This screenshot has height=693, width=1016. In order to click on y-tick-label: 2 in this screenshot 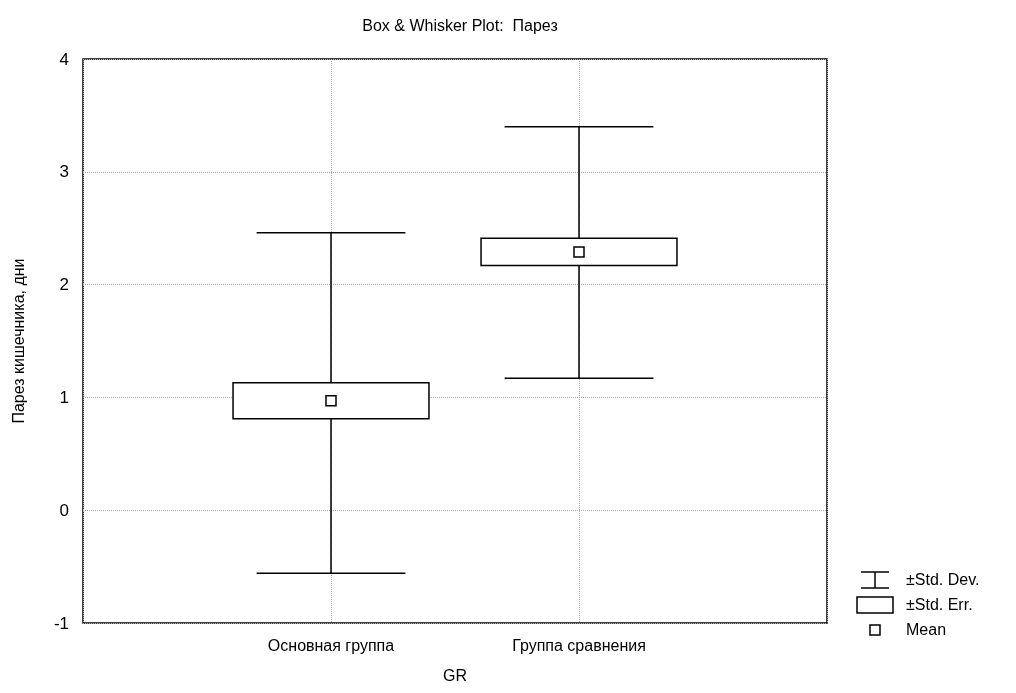, I will do `click(64, 285)`.